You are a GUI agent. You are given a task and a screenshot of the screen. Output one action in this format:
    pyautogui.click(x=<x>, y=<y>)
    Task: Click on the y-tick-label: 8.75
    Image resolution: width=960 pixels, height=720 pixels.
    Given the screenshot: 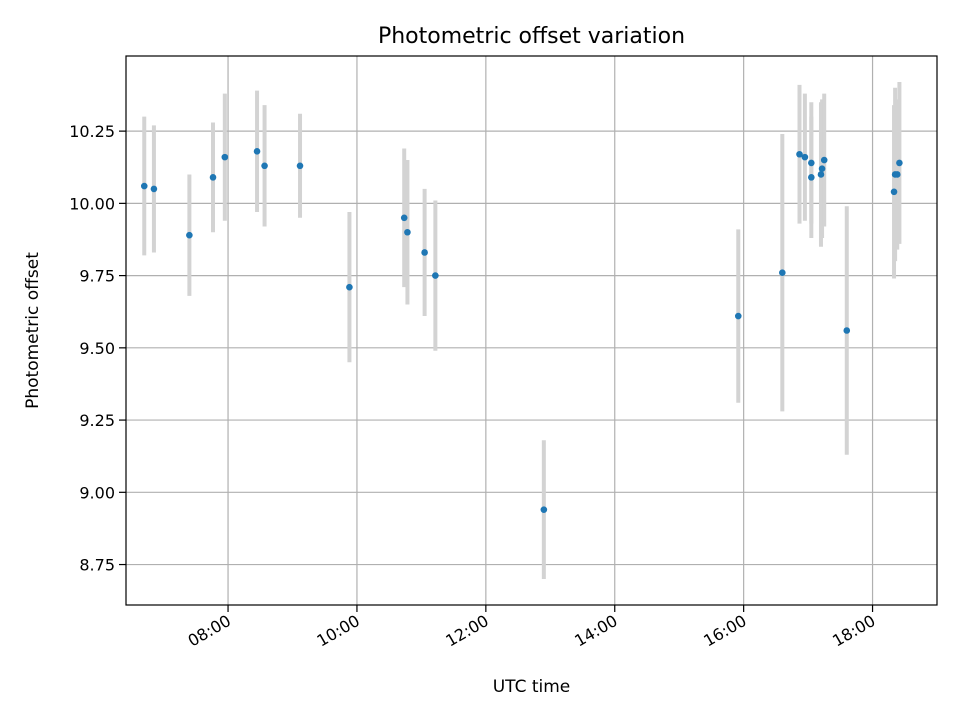 What is the action you would take?
    pyautogui.click(x=97, y=565)
    